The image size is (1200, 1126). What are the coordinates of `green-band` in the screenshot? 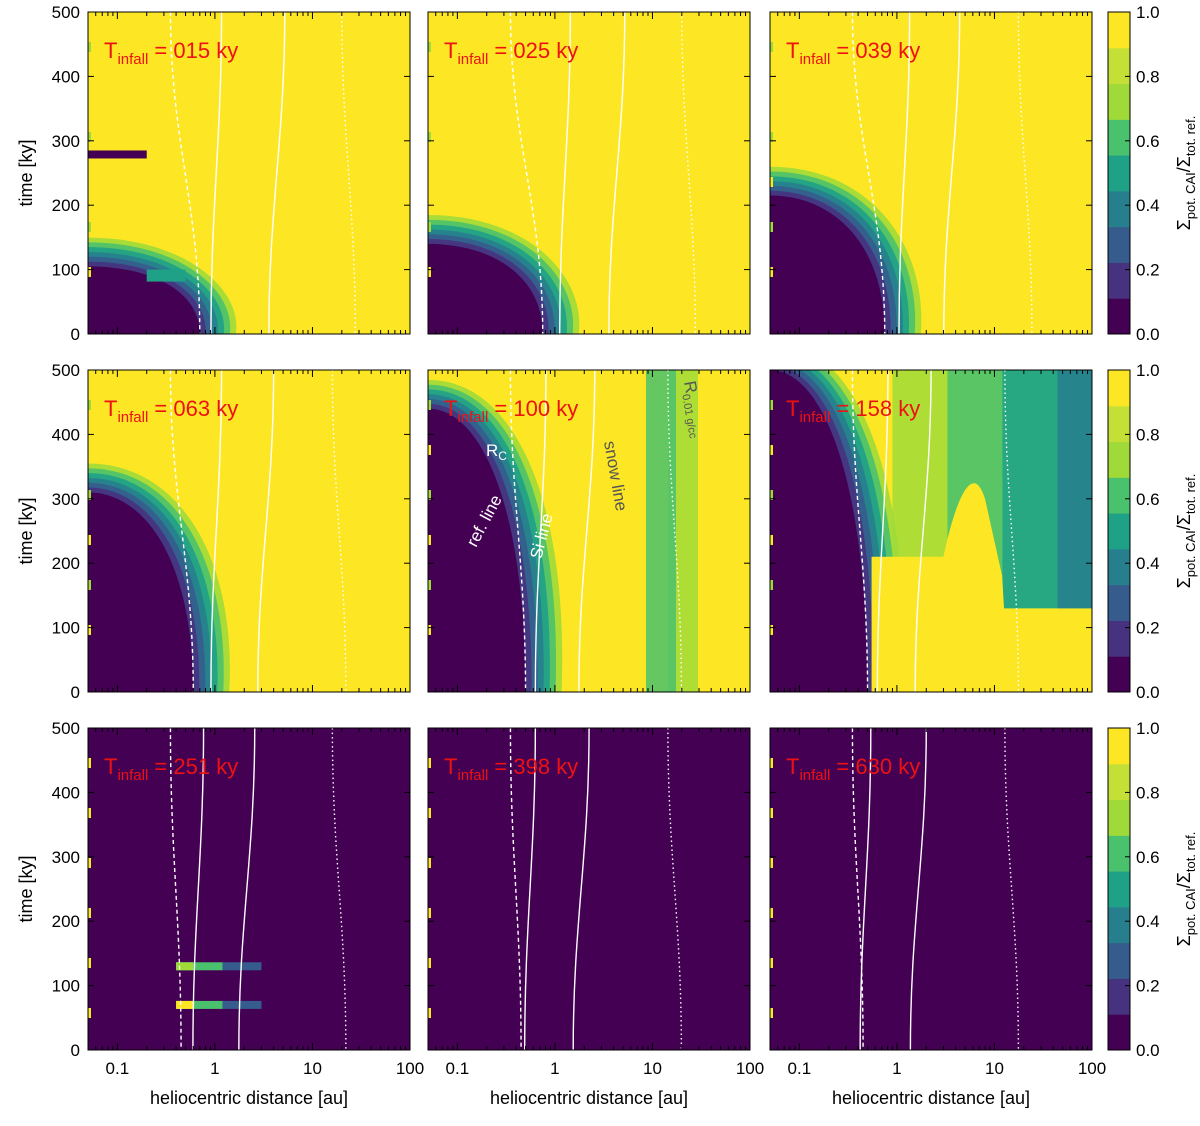 It's located at (1074, 489).